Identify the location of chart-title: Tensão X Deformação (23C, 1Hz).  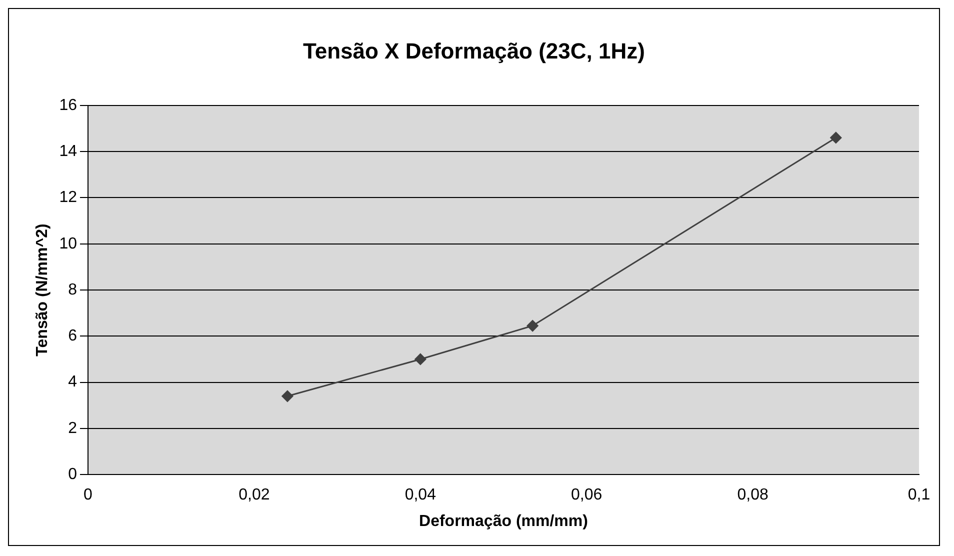
(474, 51).